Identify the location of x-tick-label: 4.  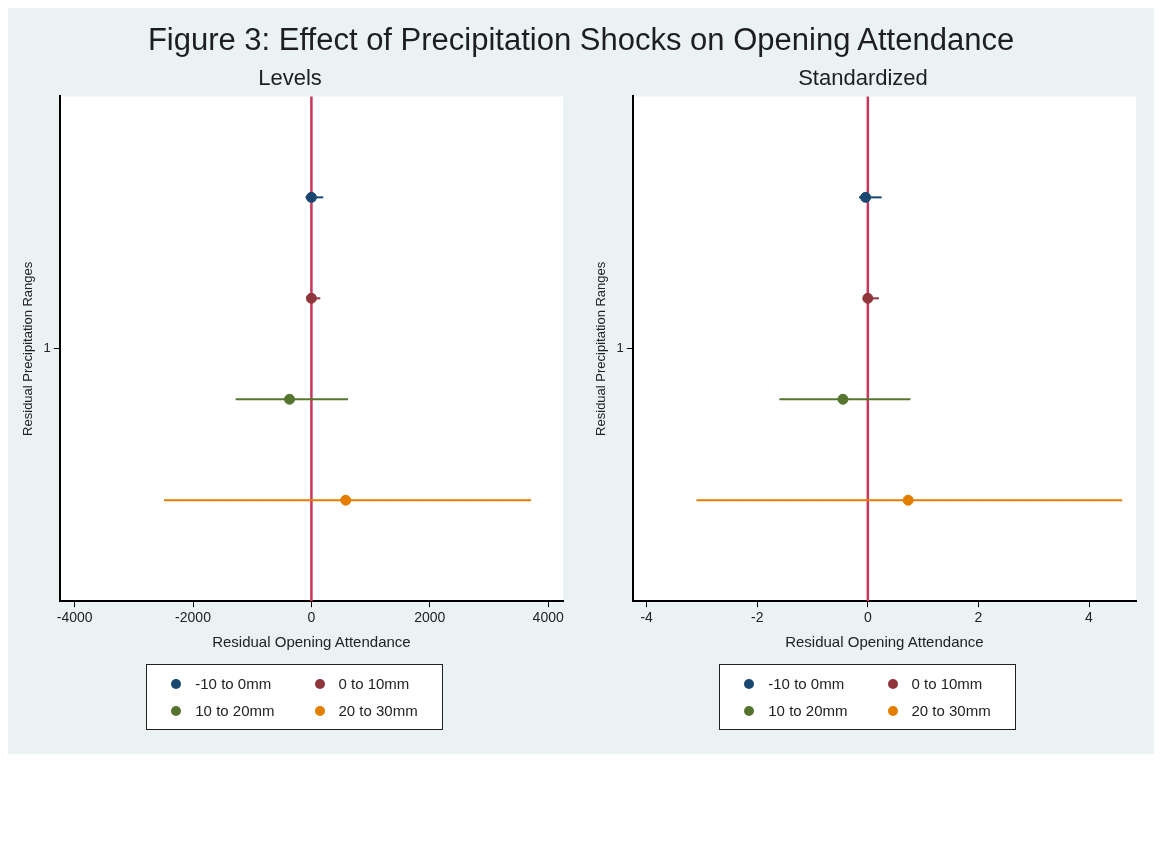
(1088, 617).